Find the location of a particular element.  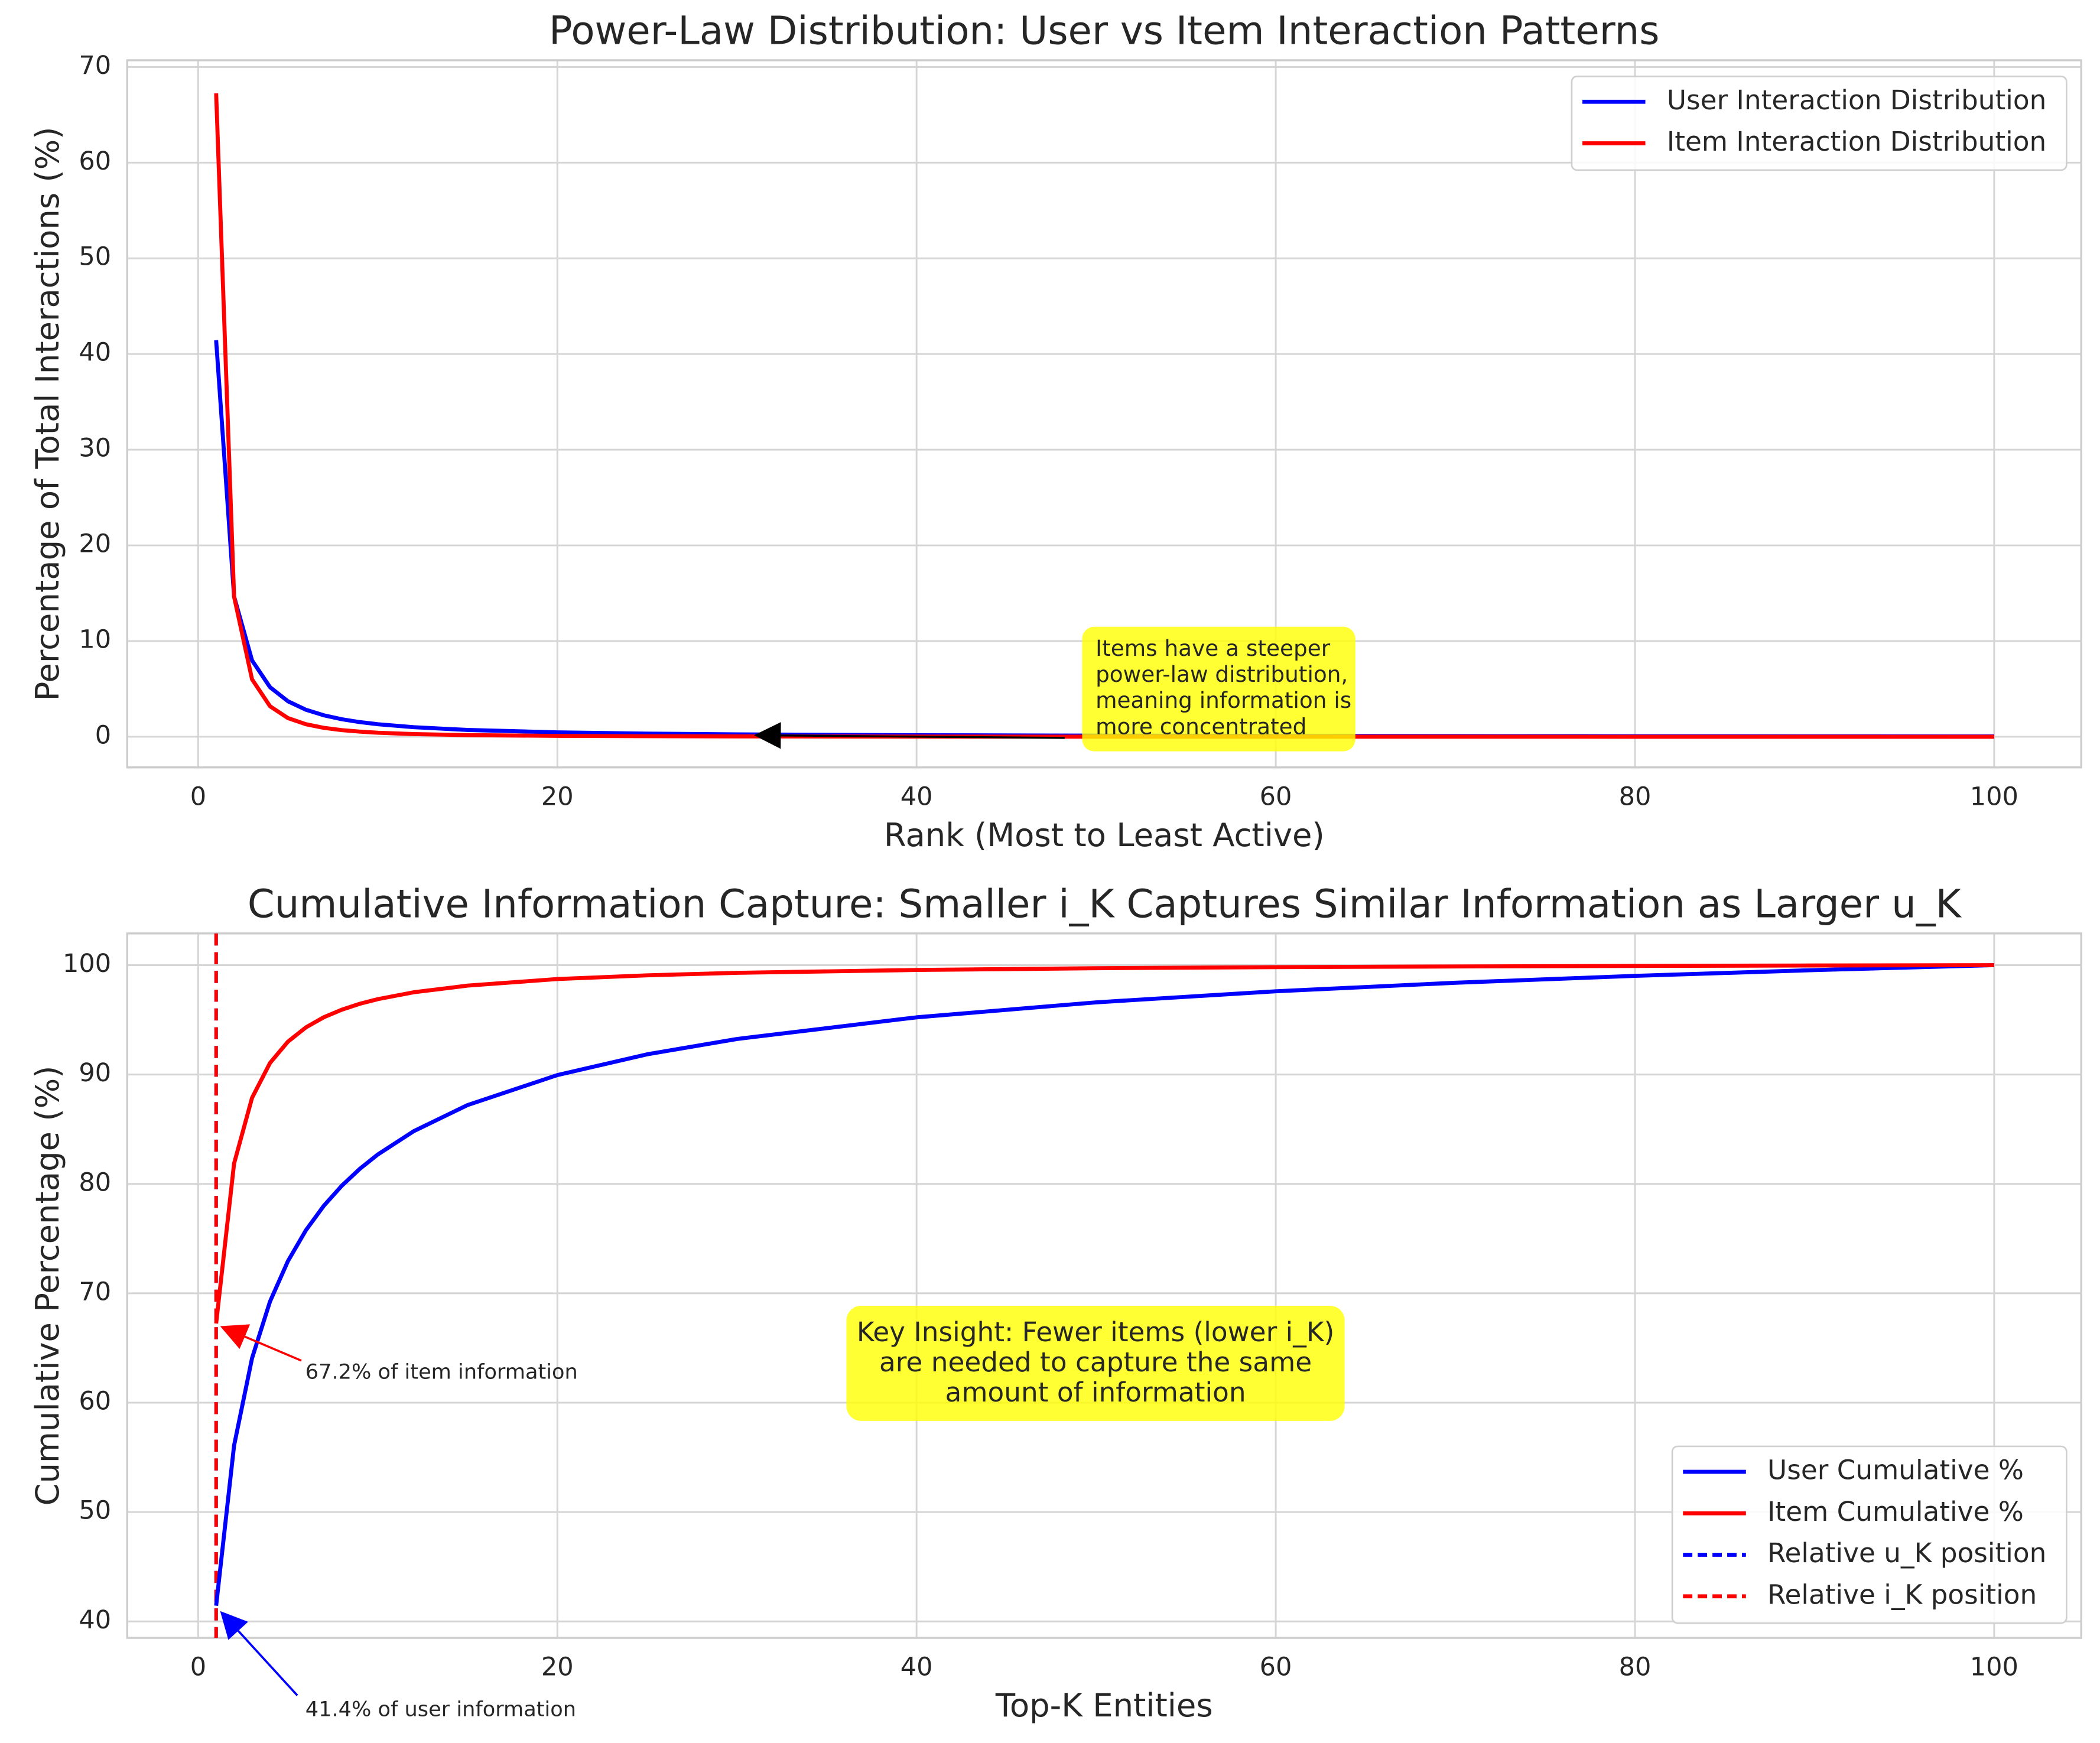

y-tick-label: 20 is located at coordinates (95, 544).